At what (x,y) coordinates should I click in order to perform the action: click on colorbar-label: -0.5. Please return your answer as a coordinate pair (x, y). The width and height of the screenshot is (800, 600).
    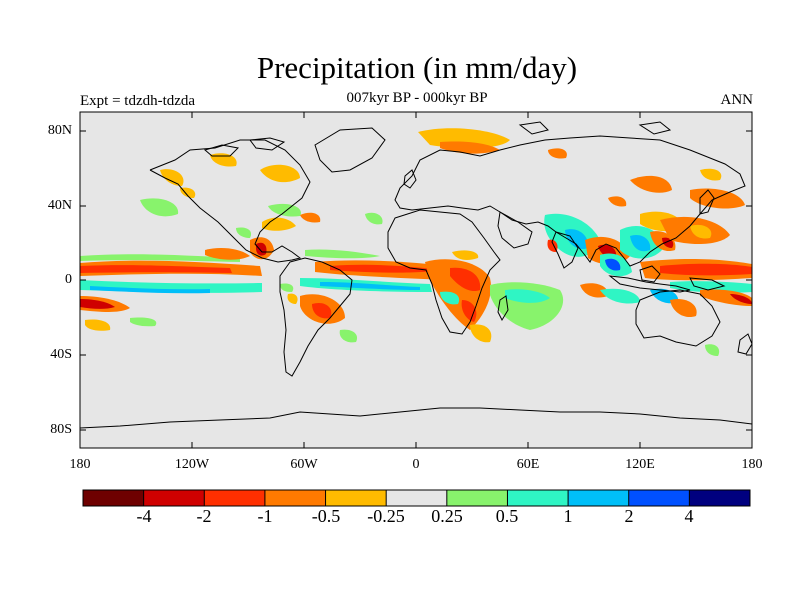
    Looking at the image, I should click on (326, 516).